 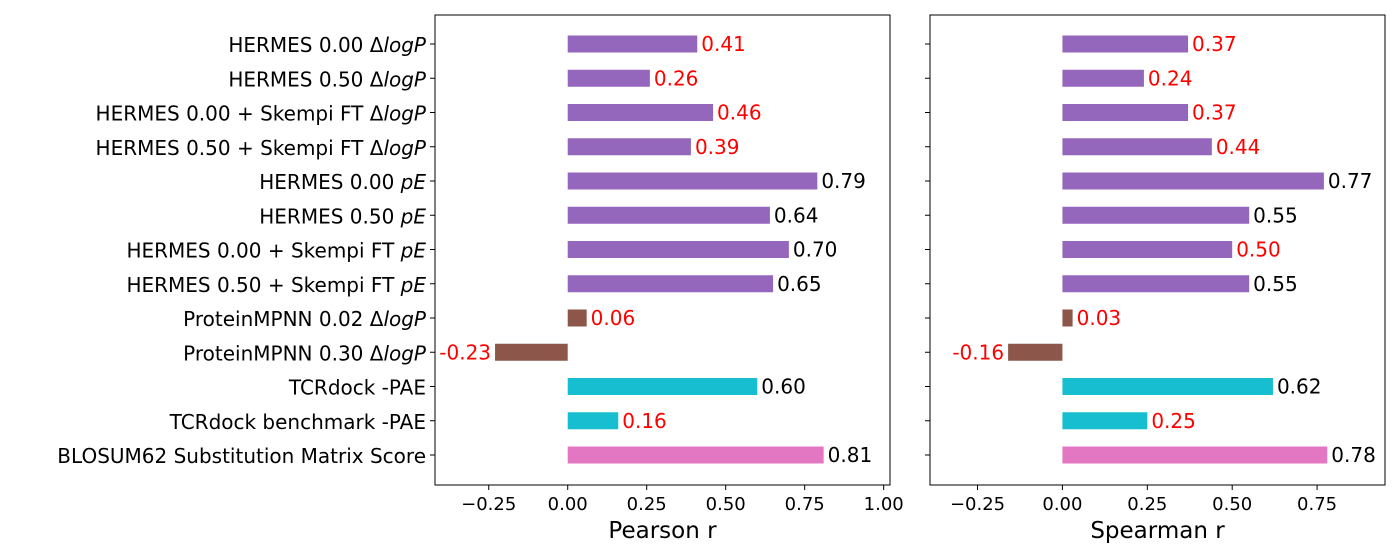 What do you see at coordinates (850, 455) in the screenshot?
I see `pearson-value-label: 0.81` at bounding box center [850, 455].